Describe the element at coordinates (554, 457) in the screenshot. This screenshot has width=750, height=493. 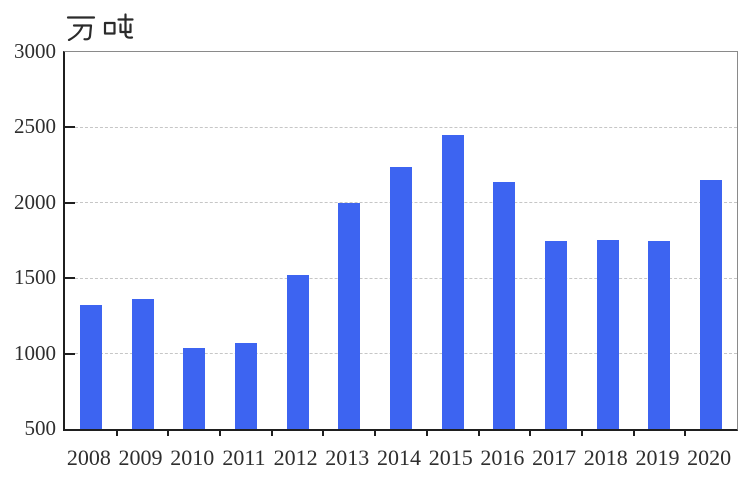
I see `x-tick-label-2017: 2017` at that location.